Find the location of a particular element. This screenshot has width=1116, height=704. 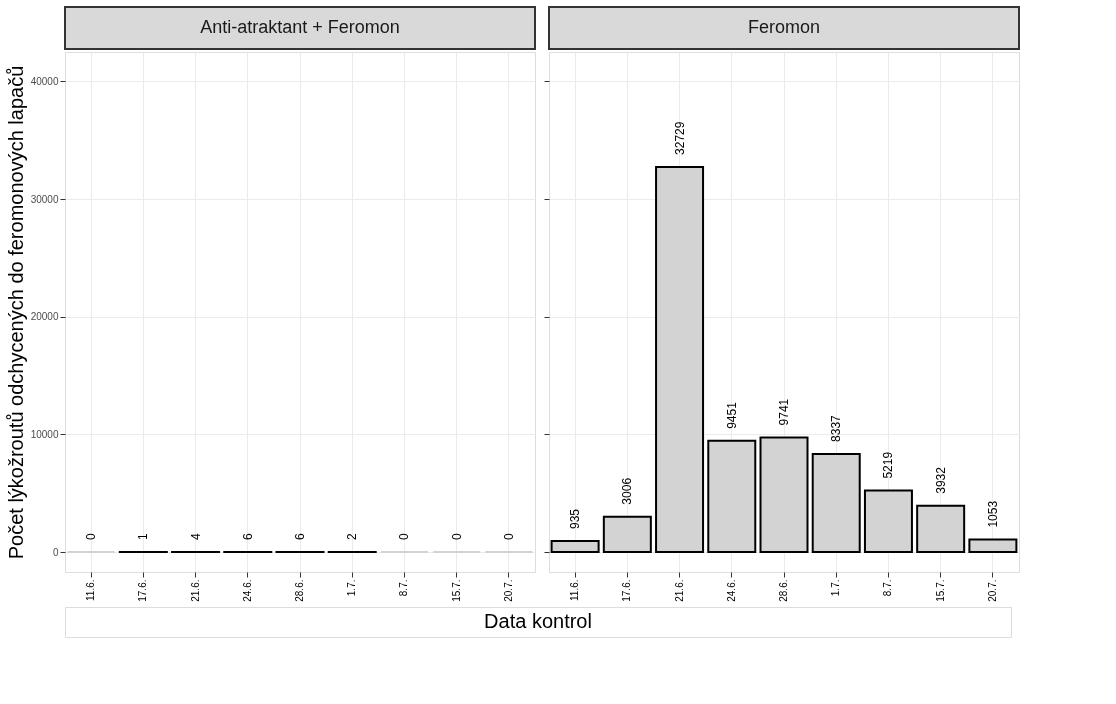

y-tick-label: 10000 is located at coordinates (44, 434).